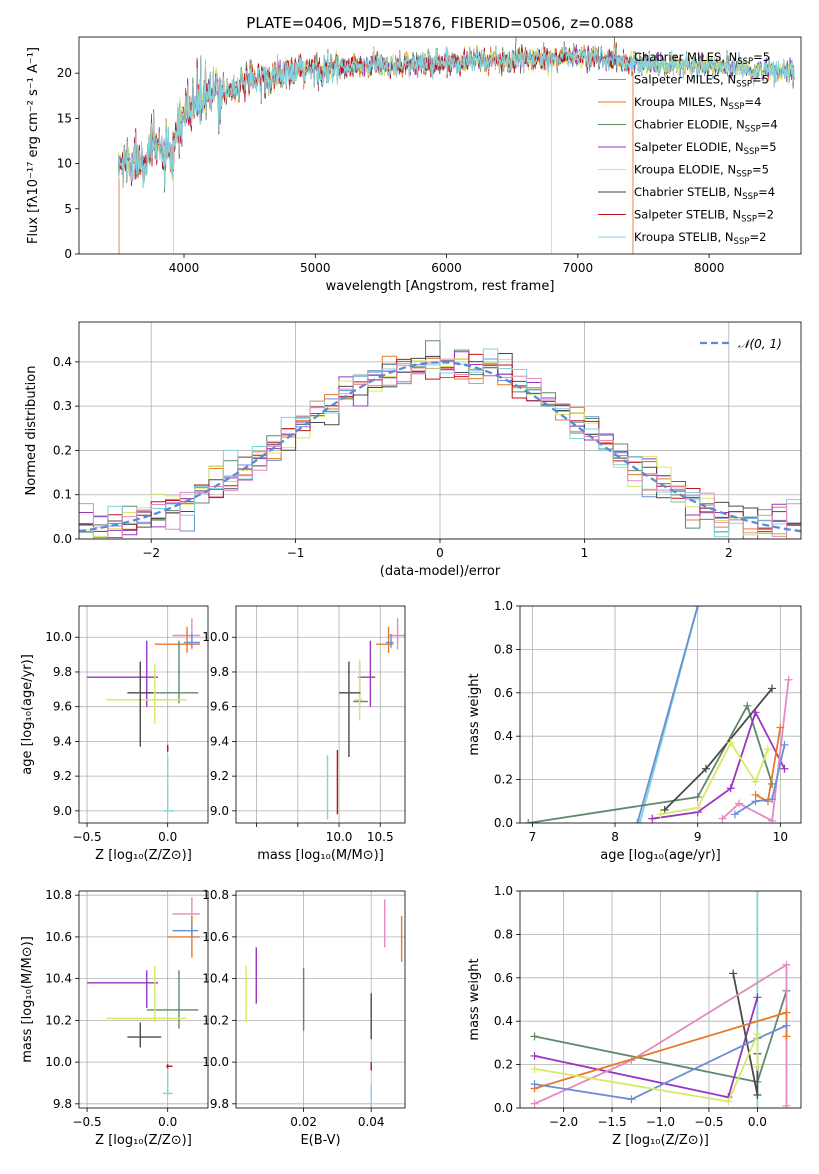  What do you see at coordinates (215, 1062) in the screenshot?
I see `mass-vs-EBV-ytick-label-1: 10.0` at bounding box center [215, 1062].